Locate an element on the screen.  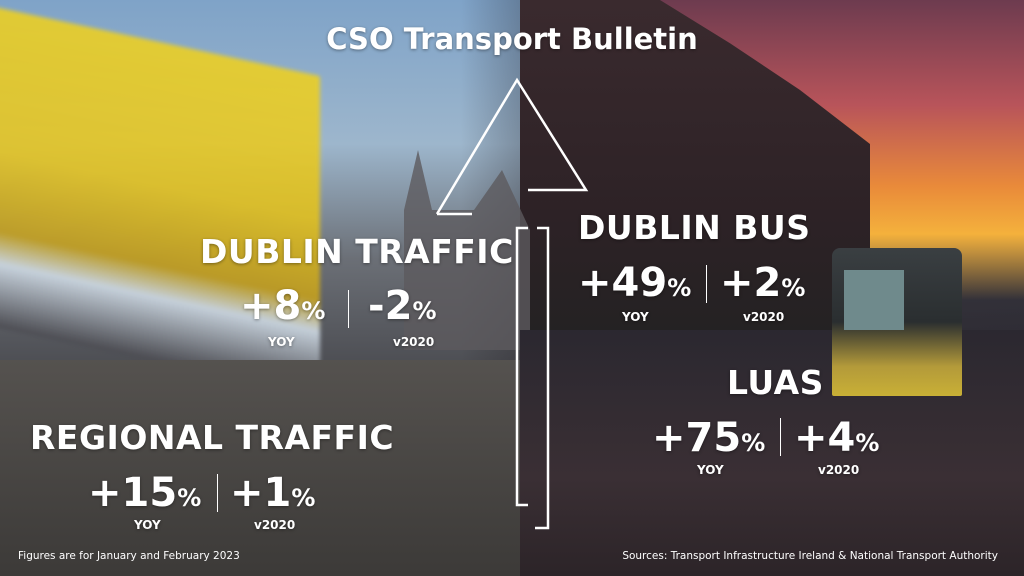
figure: +2 is located at coordinates (751, 283).